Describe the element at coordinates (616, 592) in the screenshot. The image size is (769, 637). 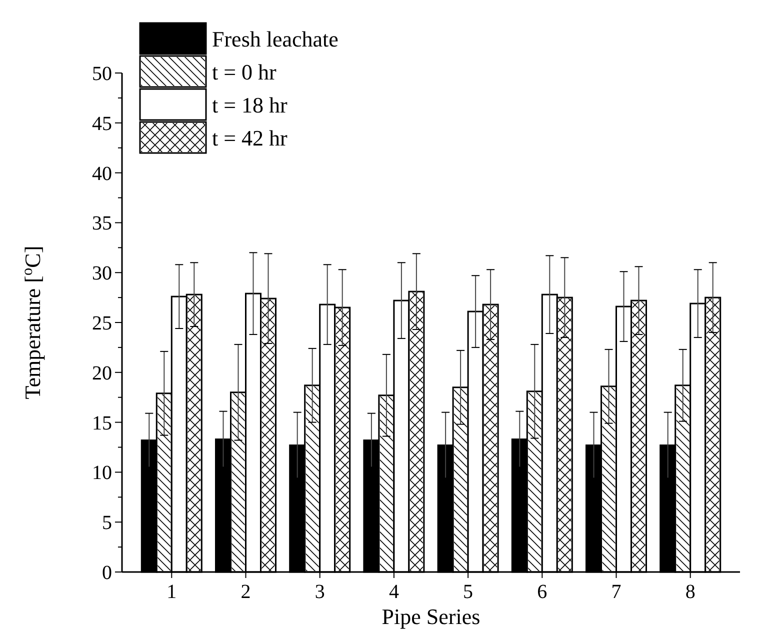
I see `x-tick-label: 7` at that location.